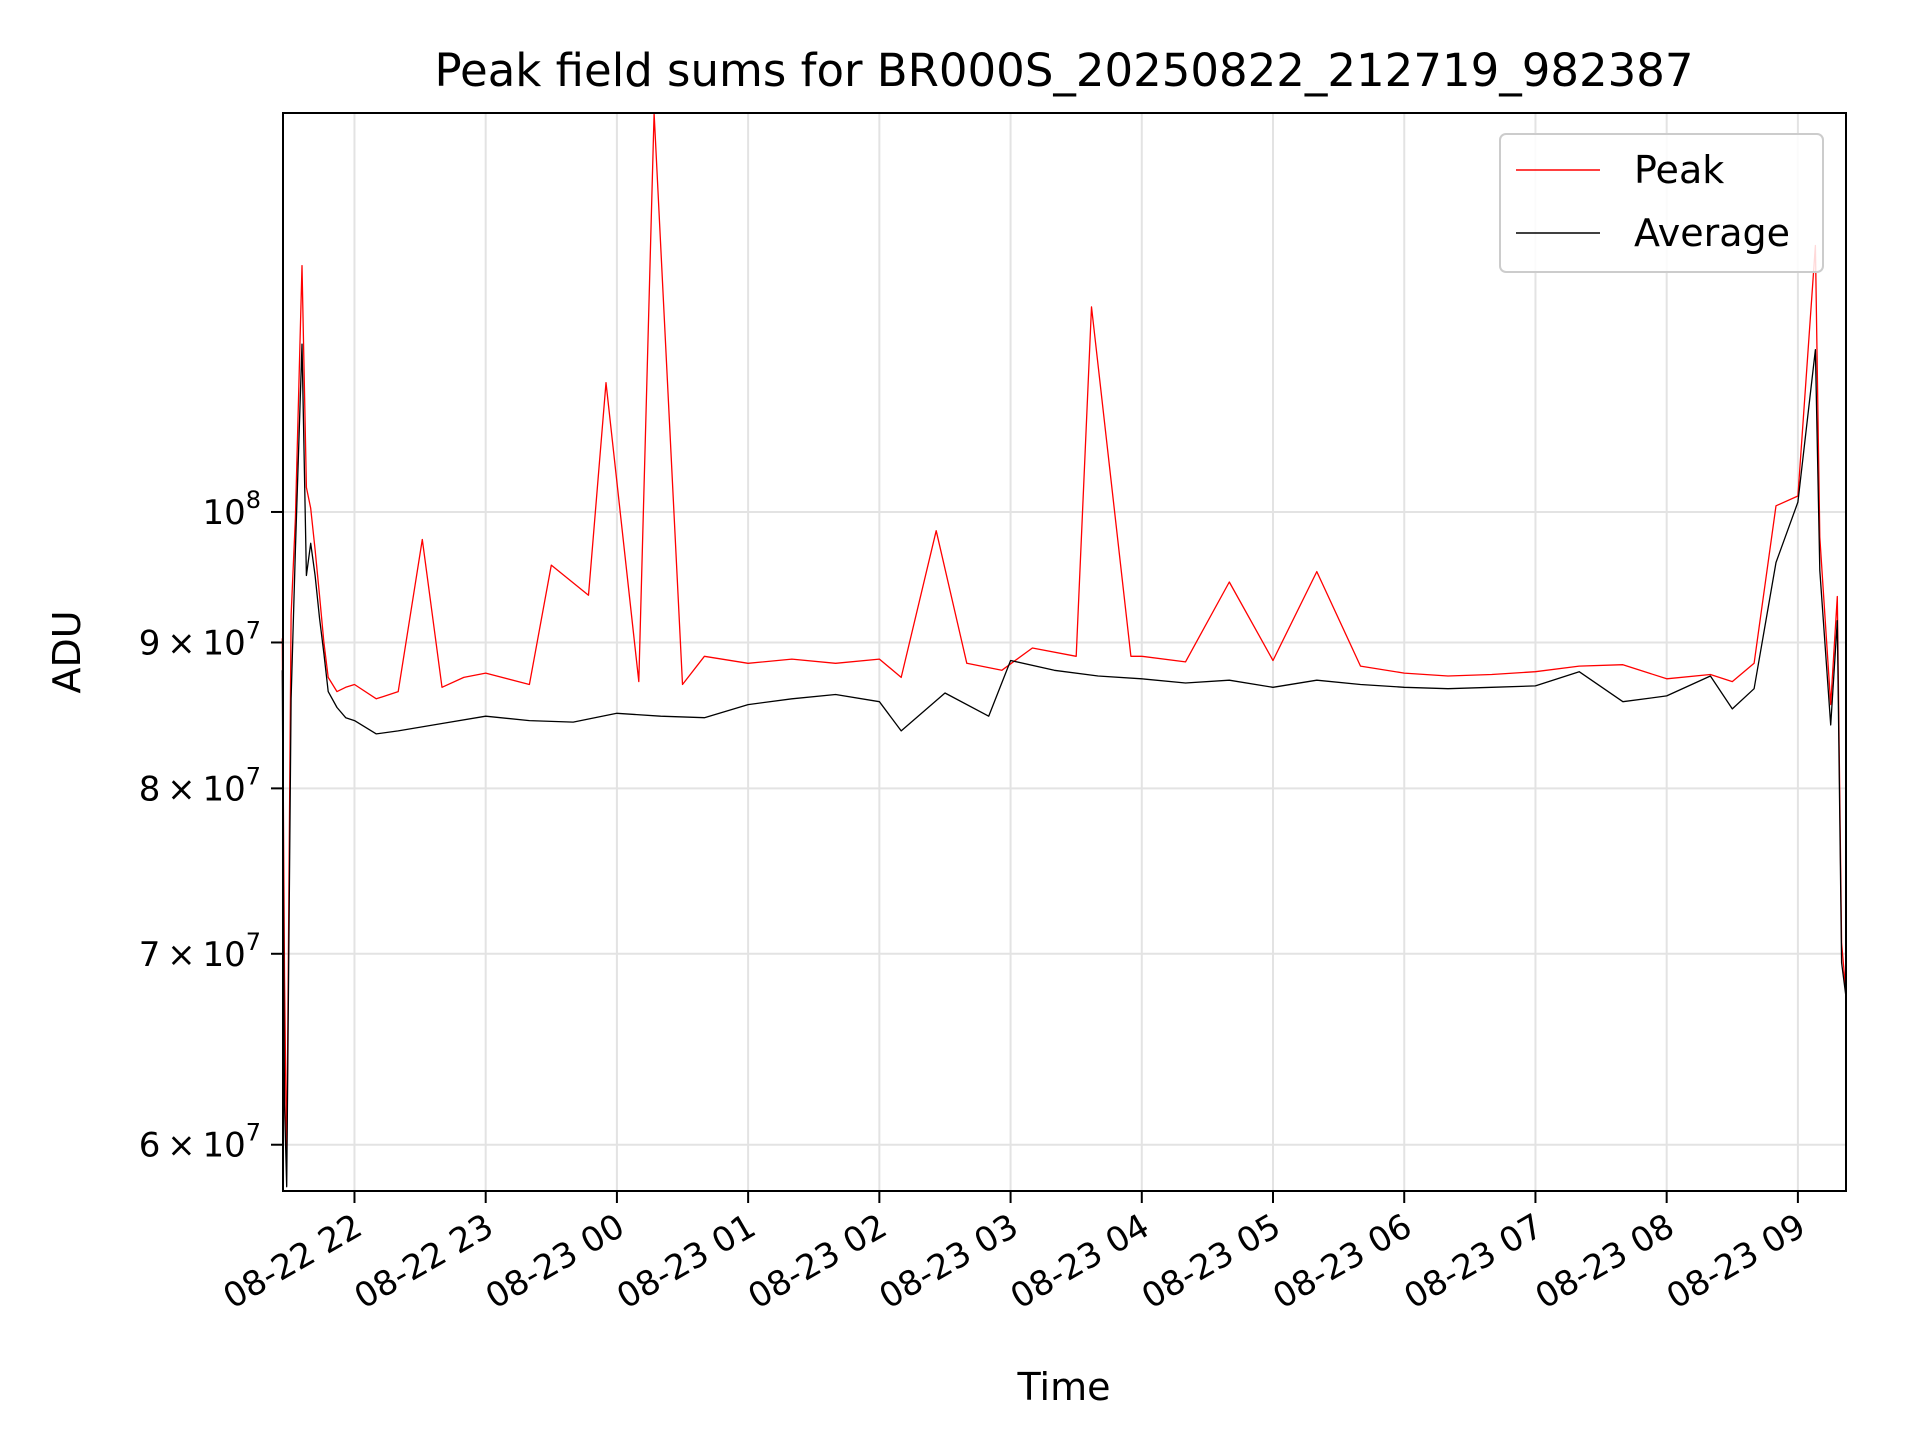 The width and height of the screenshot is (1920, 1440). Describe the element at coordinates (67, 651) in the screenshot. I see `y-axis-label: ADU` at that location.